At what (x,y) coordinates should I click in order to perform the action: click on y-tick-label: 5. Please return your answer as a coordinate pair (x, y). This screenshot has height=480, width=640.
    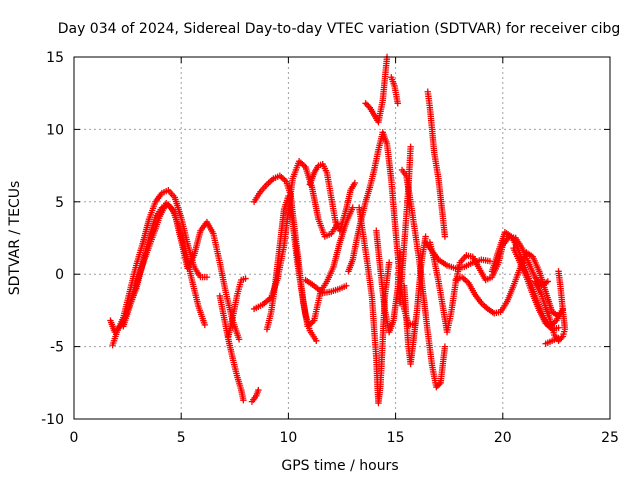
    Looking at the image, I should click on (59, 203).